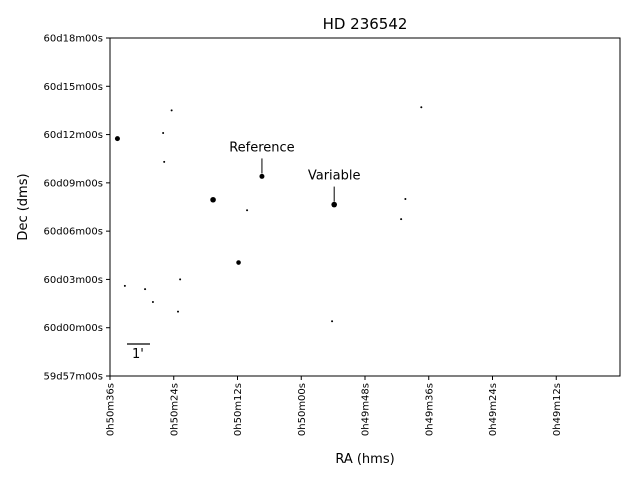  I want to click on scale-bar-label: 1', so click(138, 354).